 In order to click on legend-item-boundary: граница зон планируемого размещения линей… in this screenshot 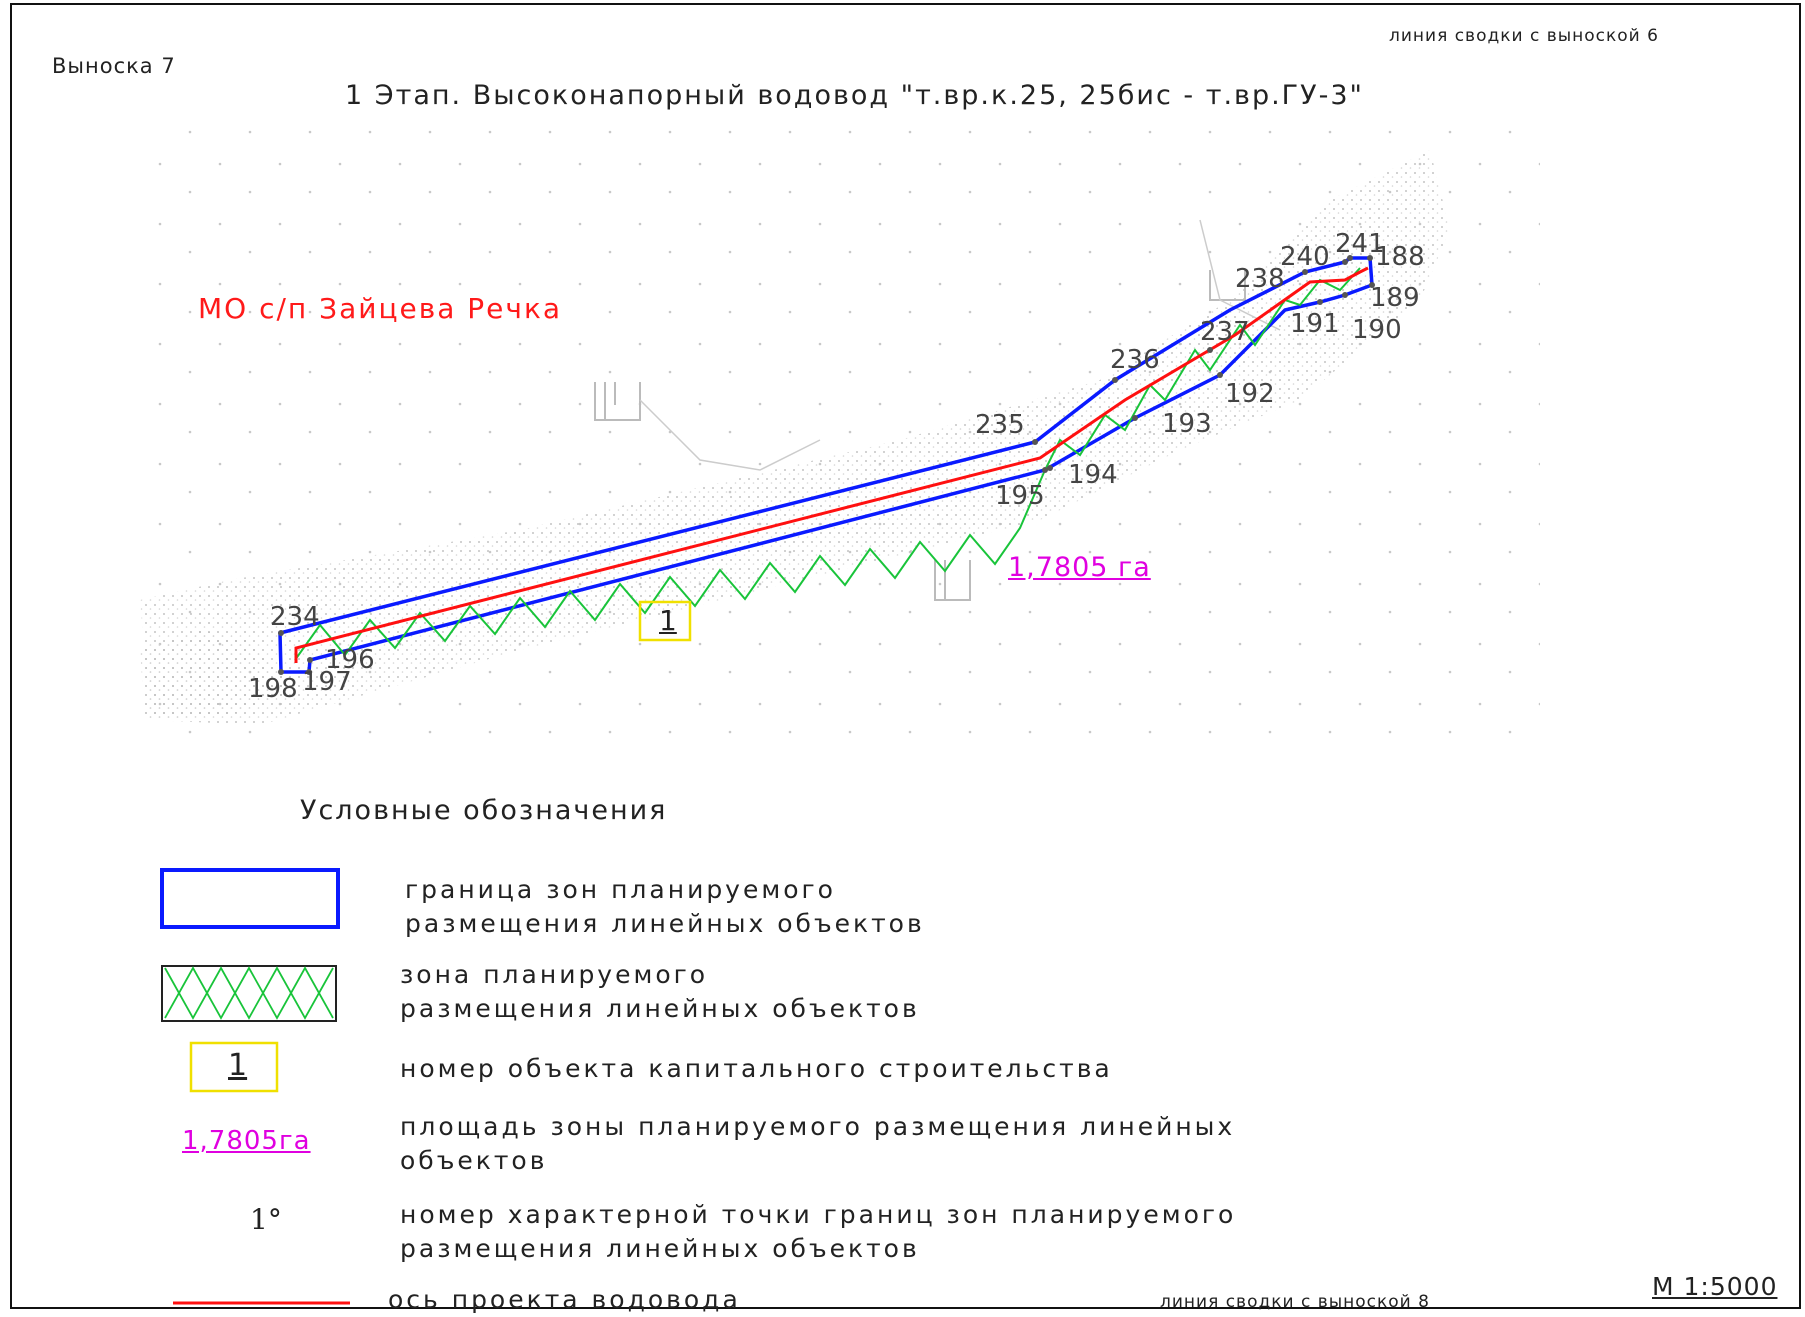, I will do `click(665, 906)`.